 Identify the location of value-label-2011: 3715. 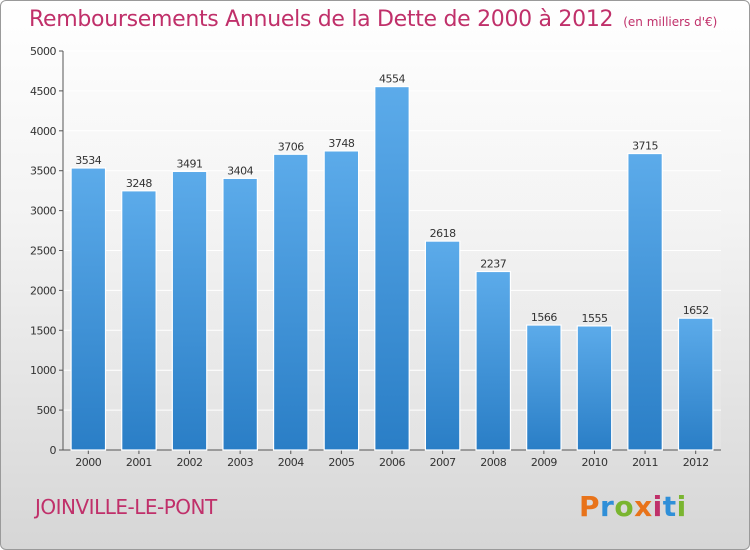
(645, 146).